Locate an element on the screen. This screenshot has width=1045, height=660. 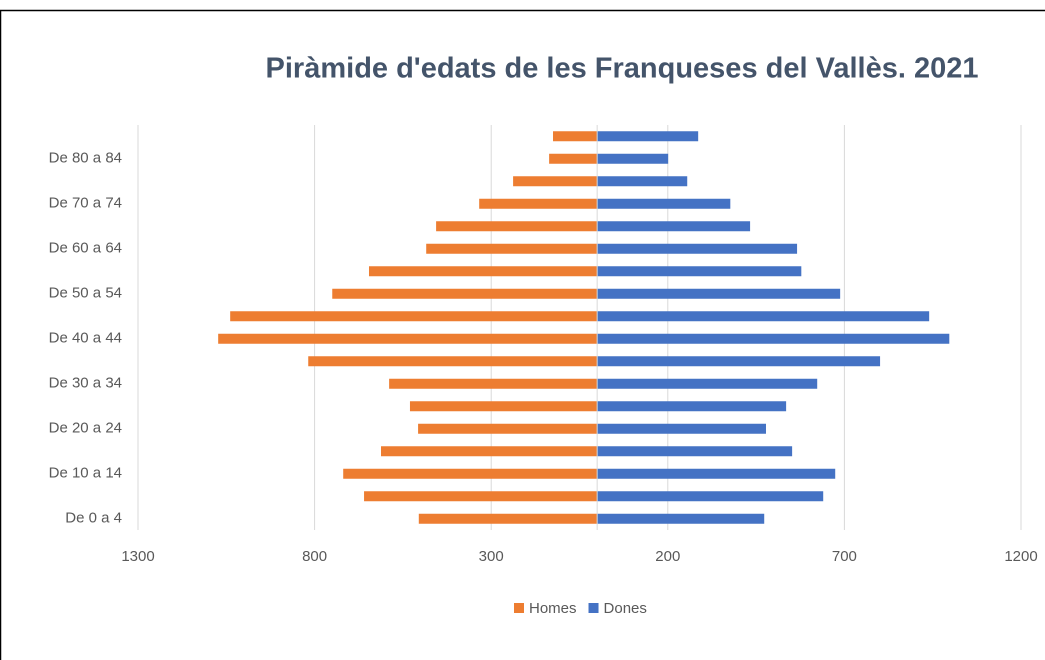
y-tick-label: De 30 a 34 is located at coordinates (85, 383).